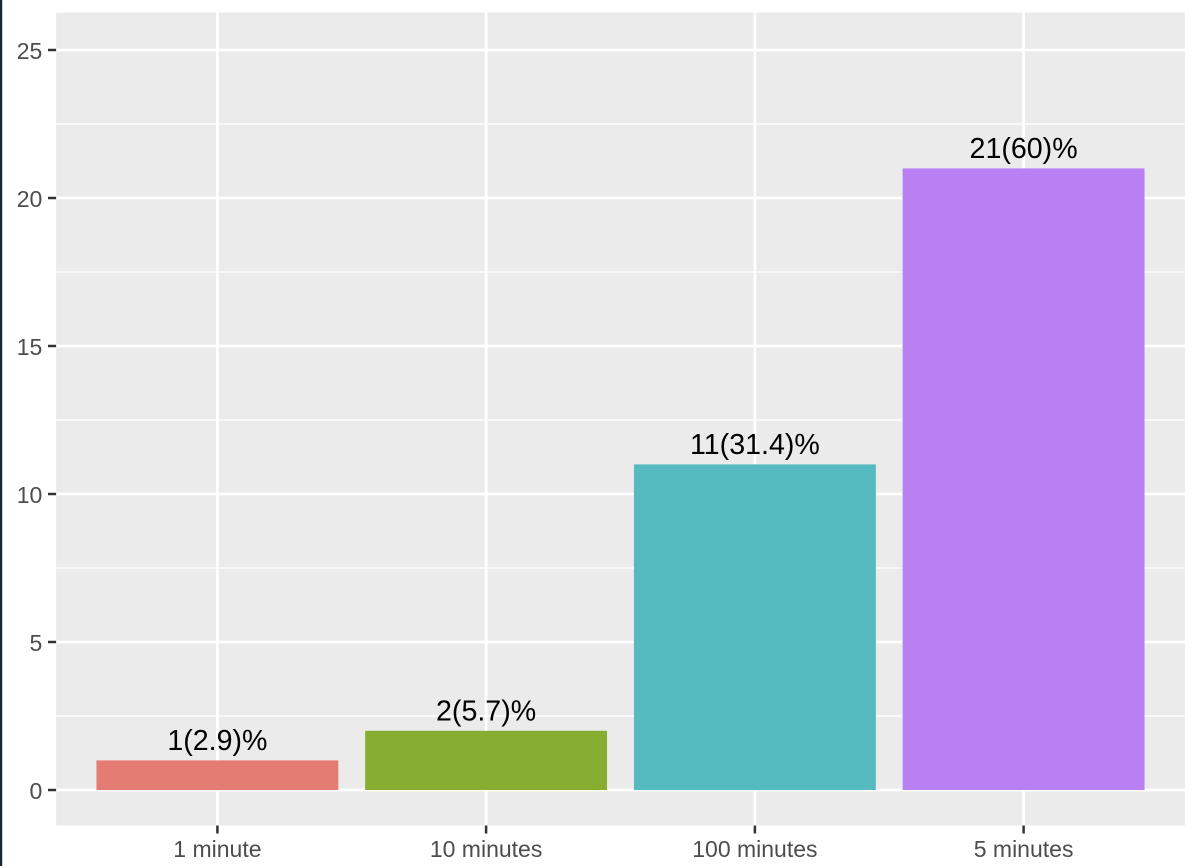 This screenshot has width=1196, height=866. Describe the element at coordinates (30, 495) in the screenshot. I see `svg-text: 10` at that location.